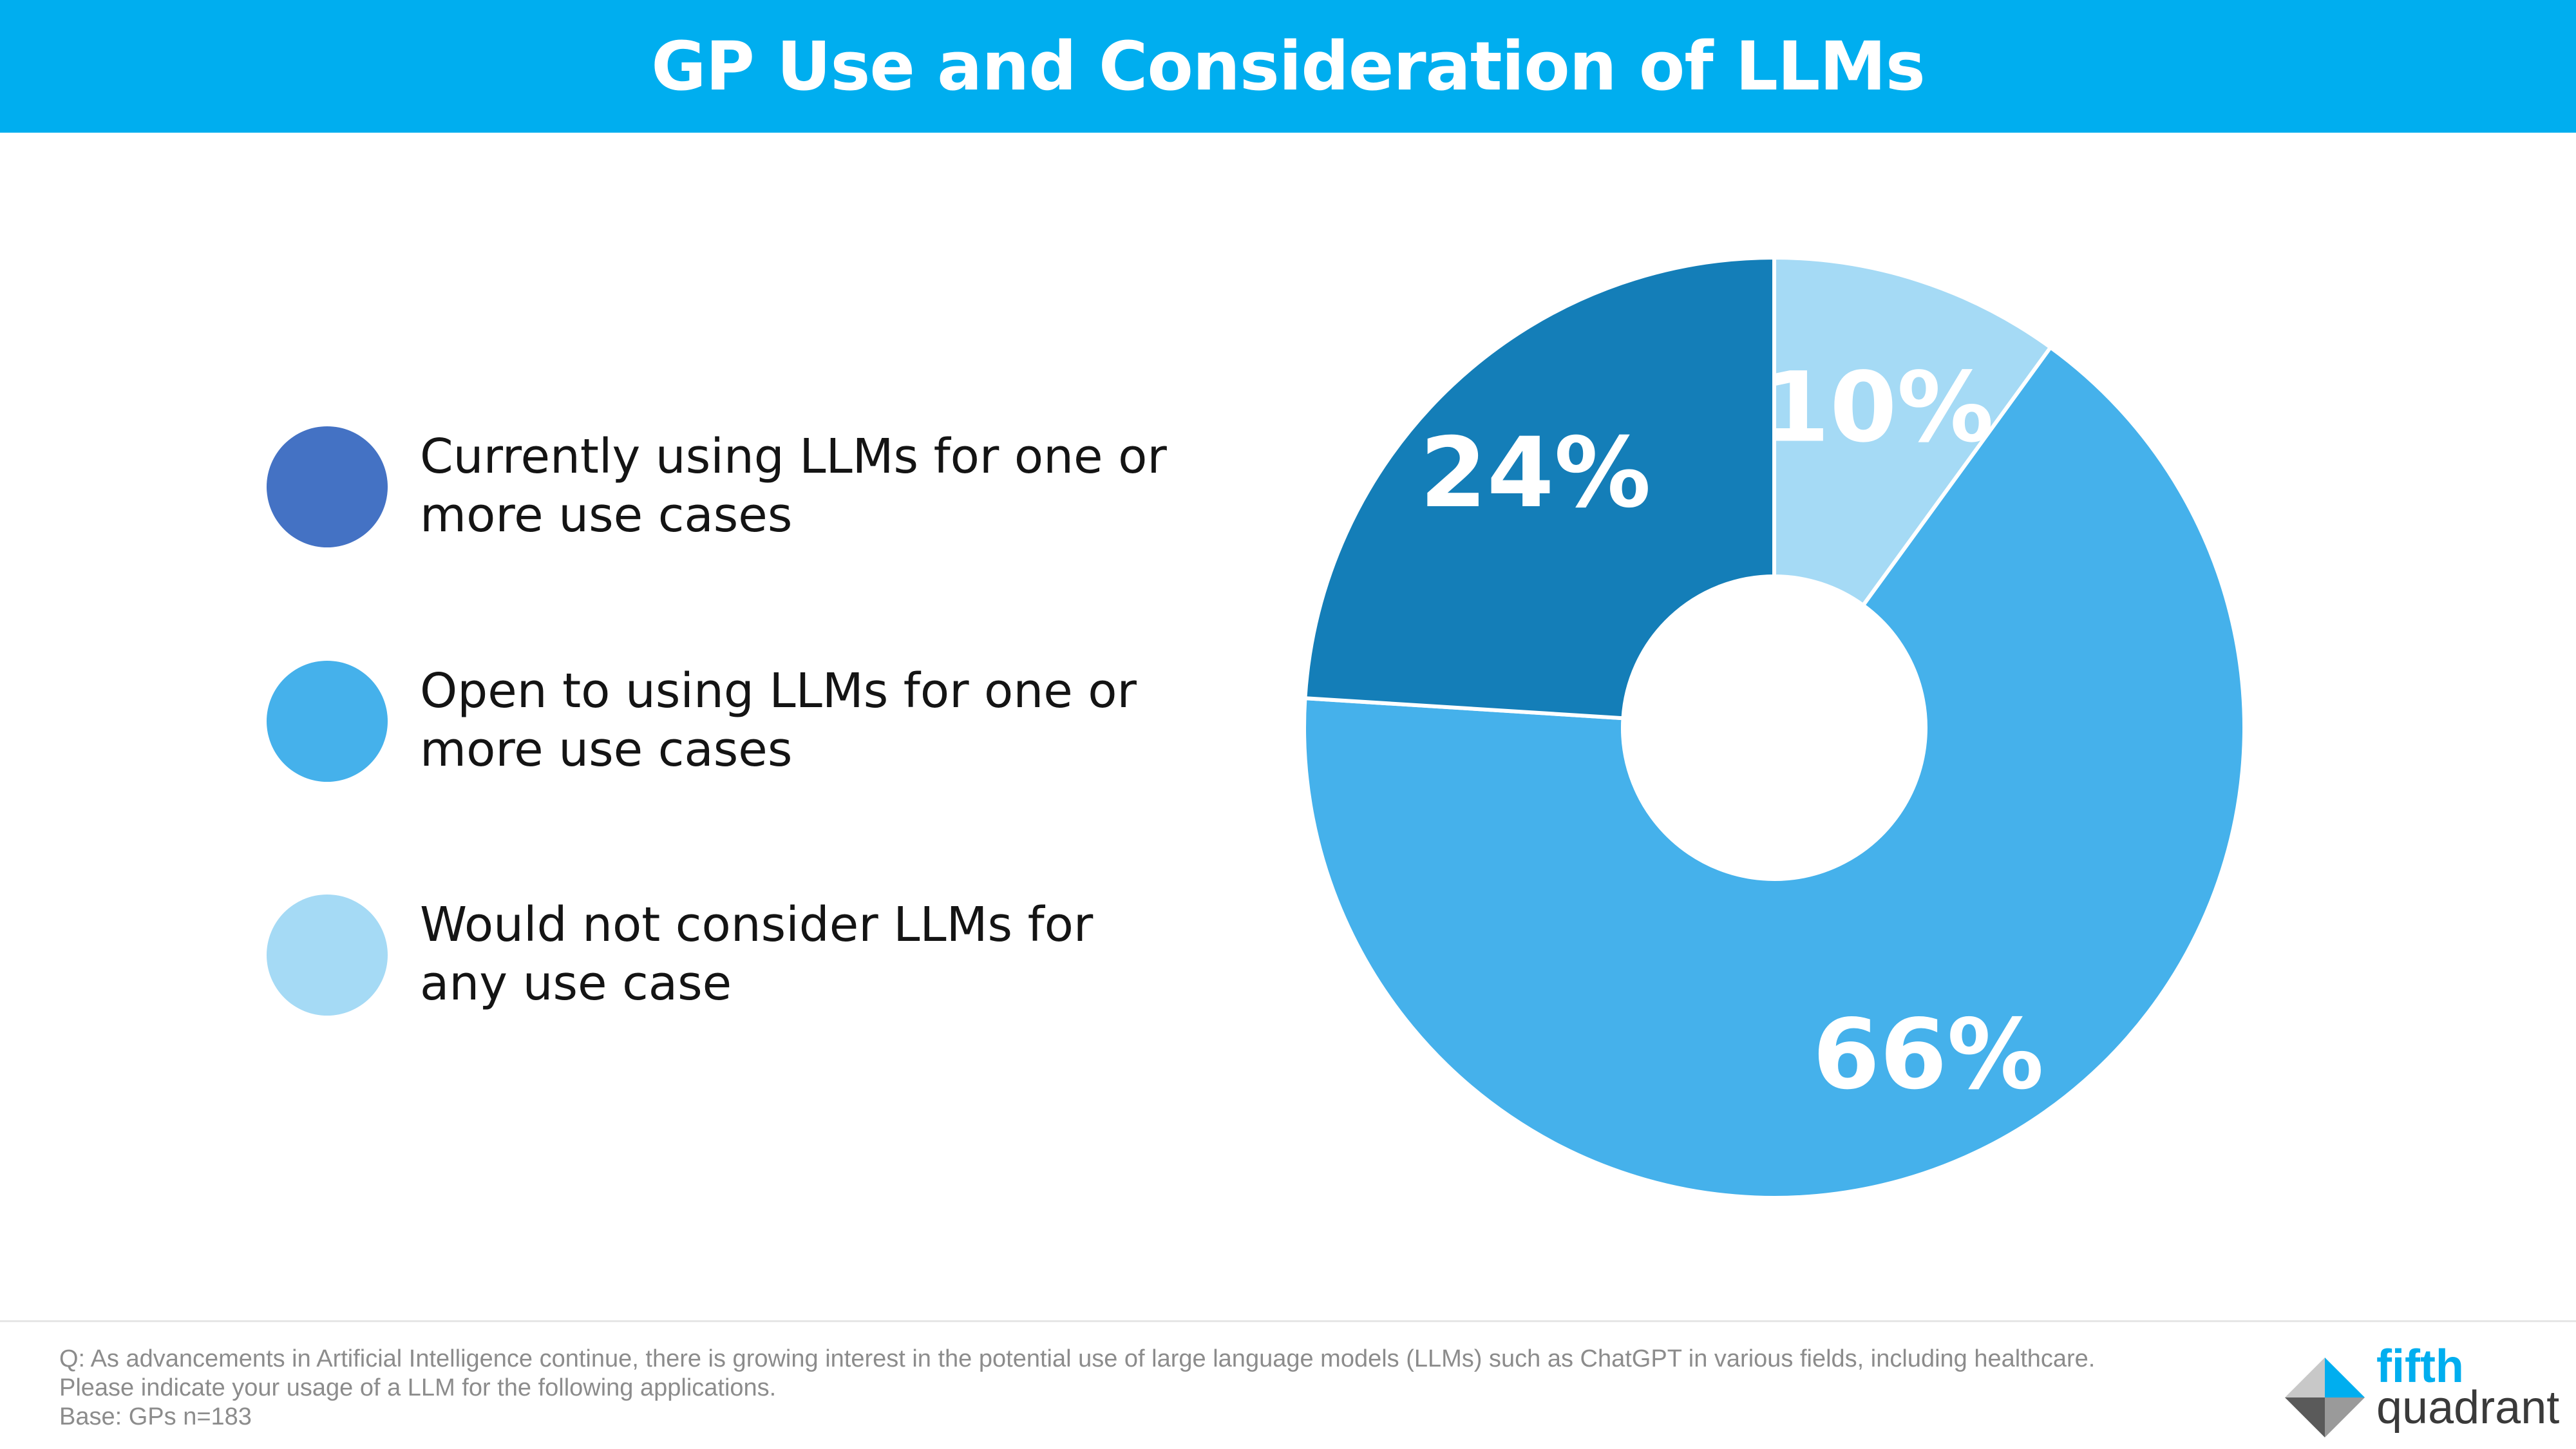 Image resolution: width=2576 pixels, height=1449 pixels. I want to click on logo-word-fifth: fifth, so click(2420, 1366).